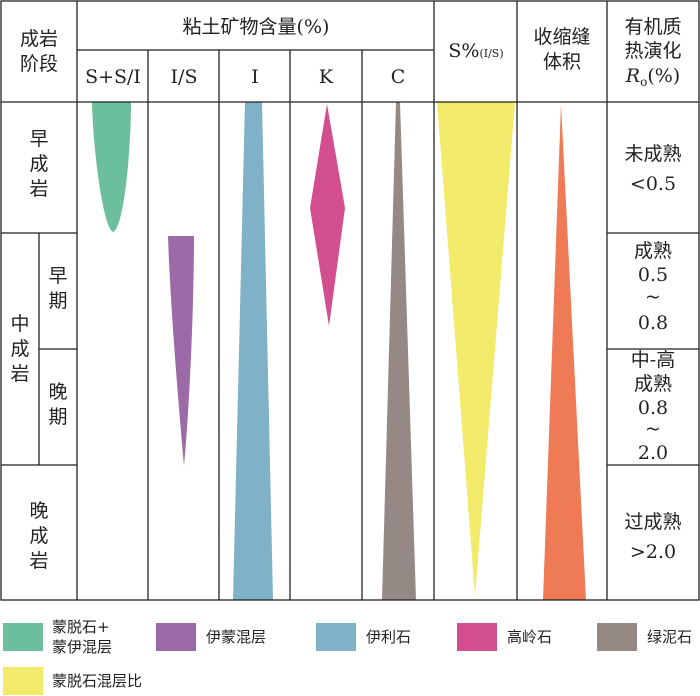 The width and height of the screenshot is (700, 696). Describe the element at coordinates (388, 637) in the screenshot. I see `legend-label-illite: 伊利石` at that location.